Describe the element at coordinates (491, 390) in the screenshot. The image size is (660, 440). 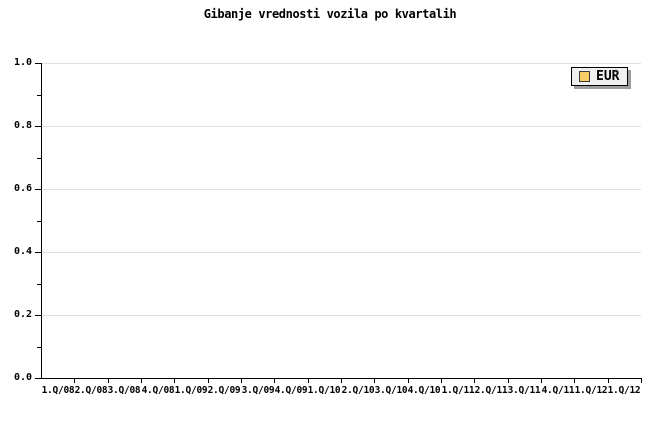
I see `x-axis-label: 2.Q/11` at that location.